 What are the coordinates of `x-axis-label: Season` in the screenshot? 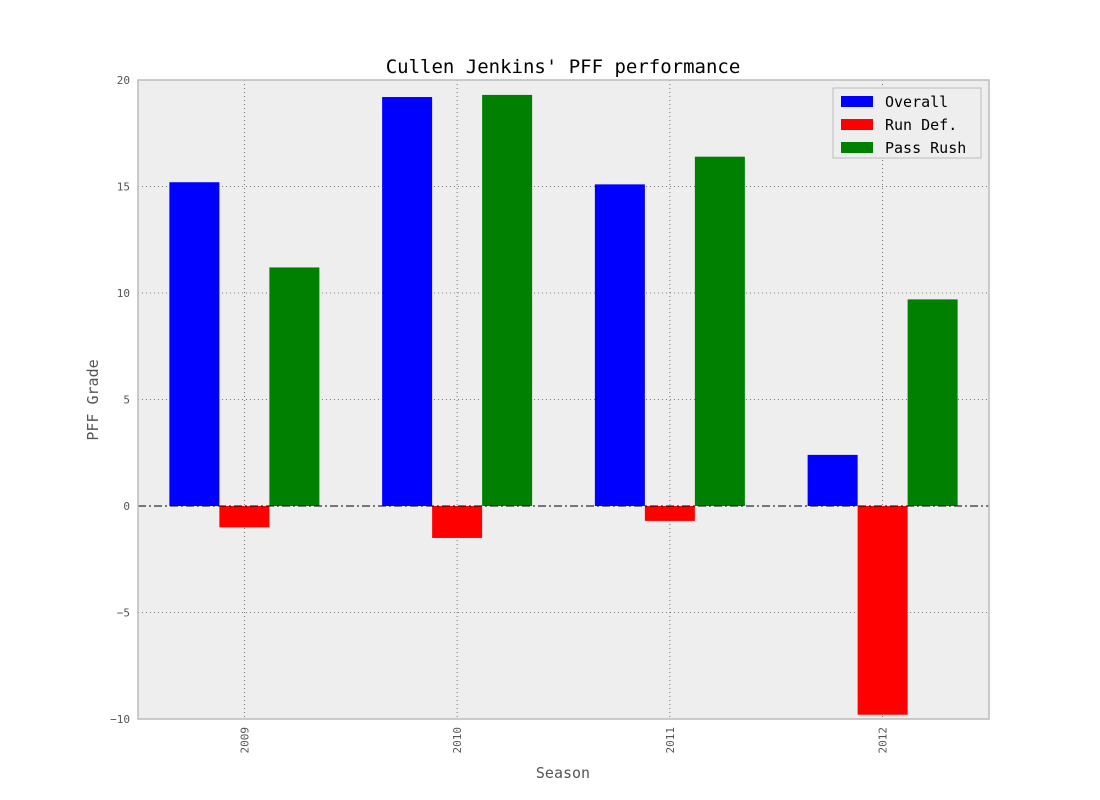 It's located at (563, 773).